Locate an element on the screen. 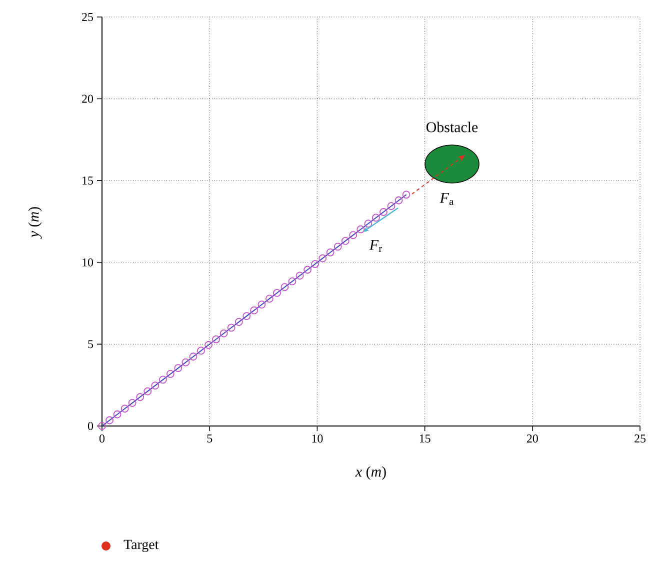  annotation: Obstacle is located at coordinates (452, 127).